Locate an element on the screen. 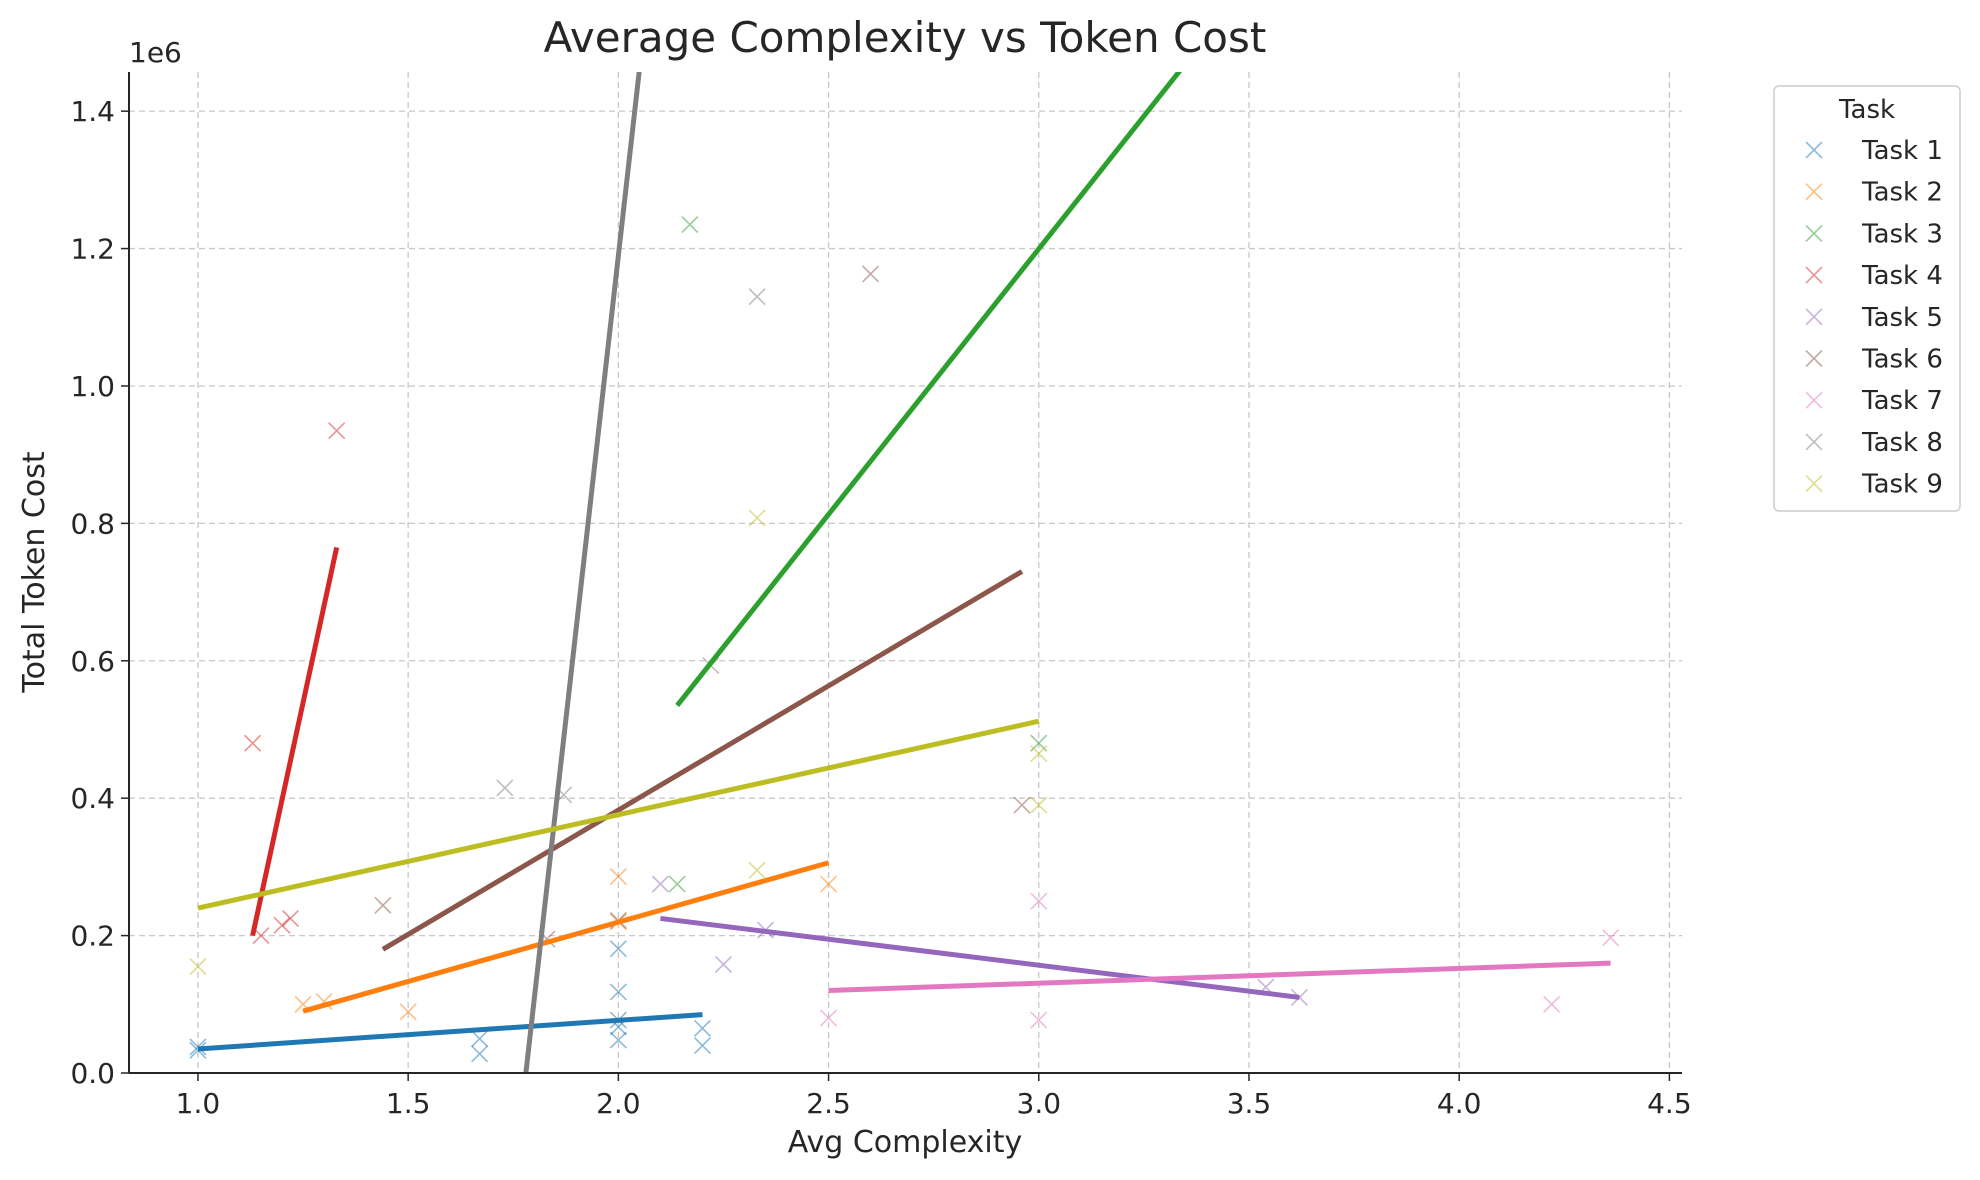 The height and width of the screenshot is (1180, 1980). y-axis-label: Total Token Cost is located at coordinates (34, 572).